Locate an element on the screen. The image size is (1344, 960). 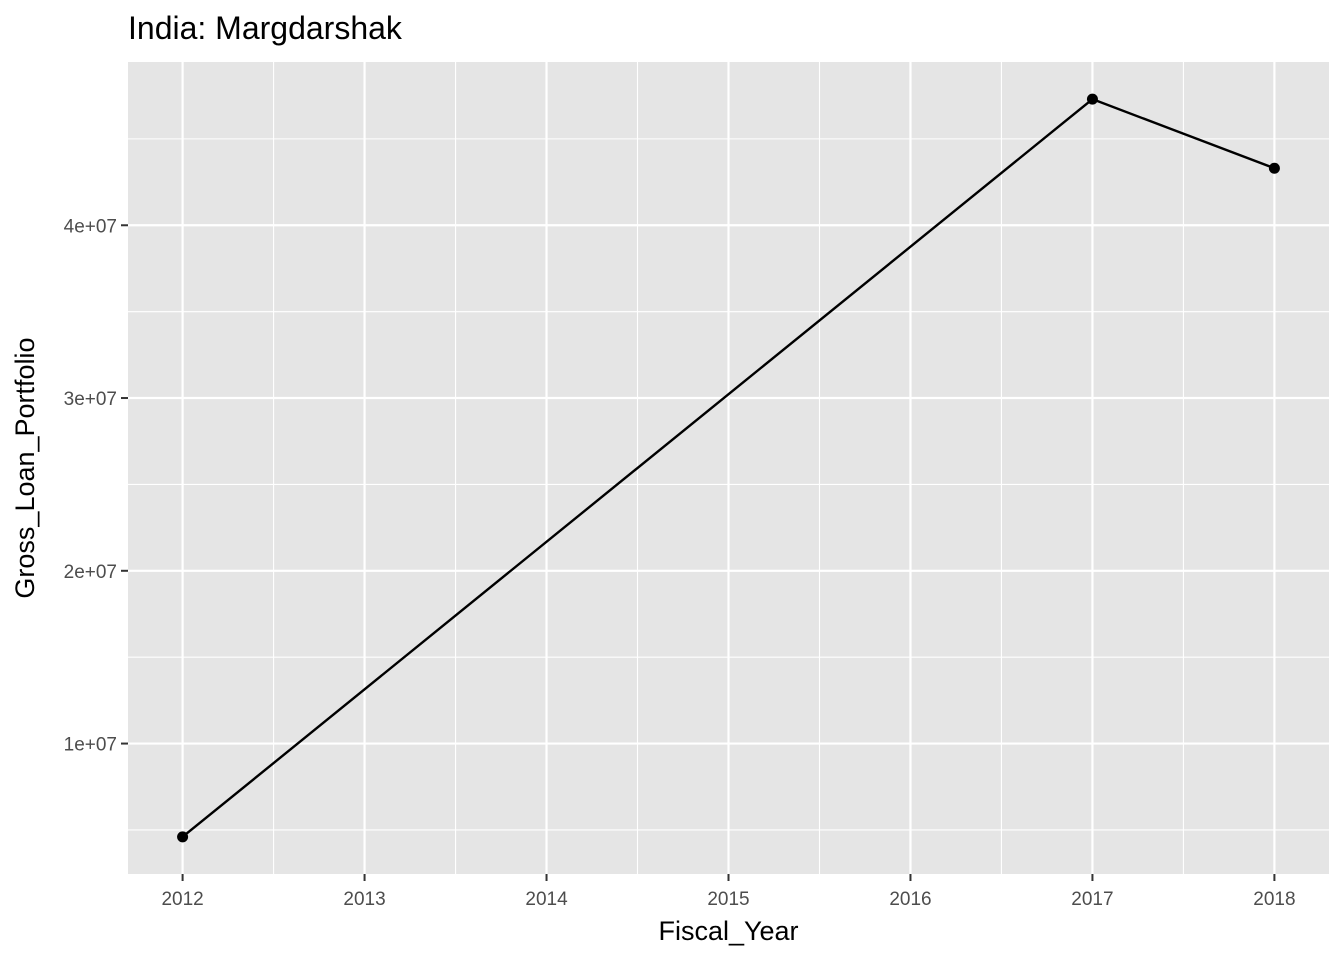
x-tick-label: 2015 is located at coordinates (728, 899).